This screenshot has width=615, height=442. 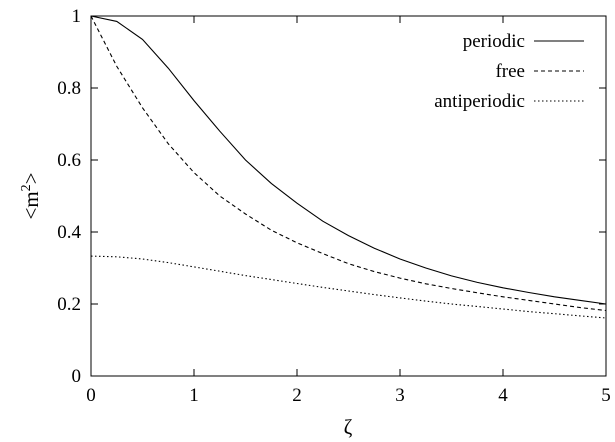 I want to click on y-axis-label-base: <m, so click(x=31, y=205).